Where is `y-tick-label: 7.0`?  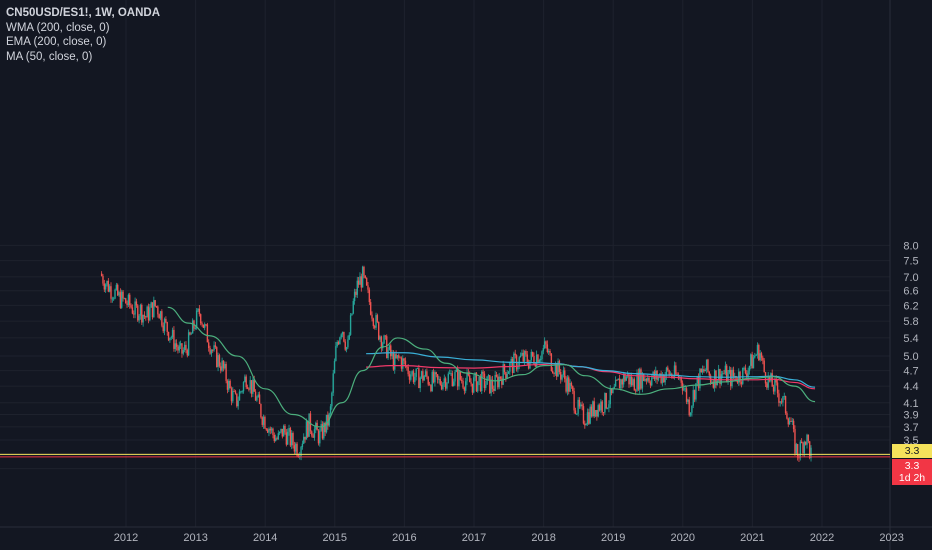
y-tick-label: 7.0 is located at coordinates (910, 278).